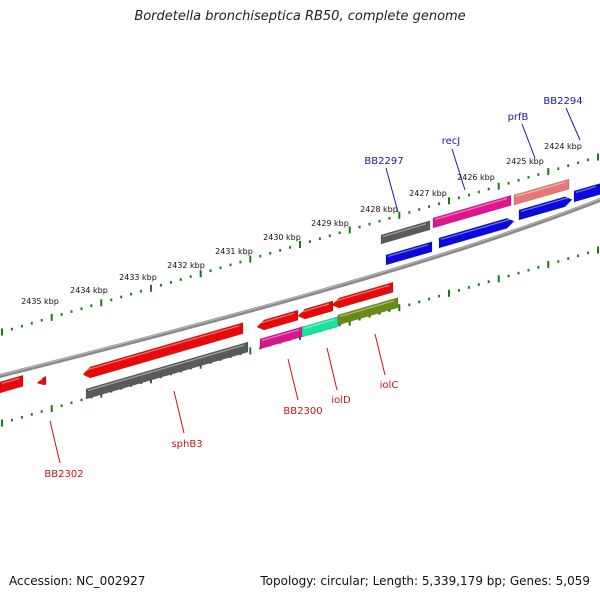 The width and height of the screenshot is (600, 600). I want to click on forward-gene-magenta, so click(472, 212).